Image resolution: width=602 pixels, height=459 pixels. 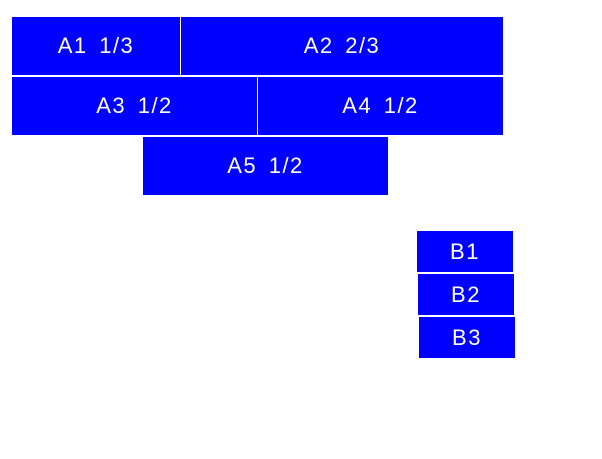 What do you see at coordinates (134, 106) in the screenshot?
I see `box-a3: A3 1/2` at bounding box center [134, 106].